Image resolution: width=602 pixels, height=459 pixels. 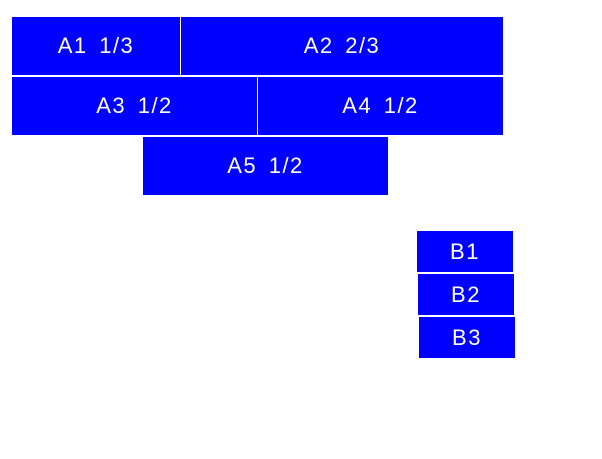 What do you see at coordinates (134, 106) in the screenshot?
I see `box-a3: A3 1/2` at bounding box center [134, 106].